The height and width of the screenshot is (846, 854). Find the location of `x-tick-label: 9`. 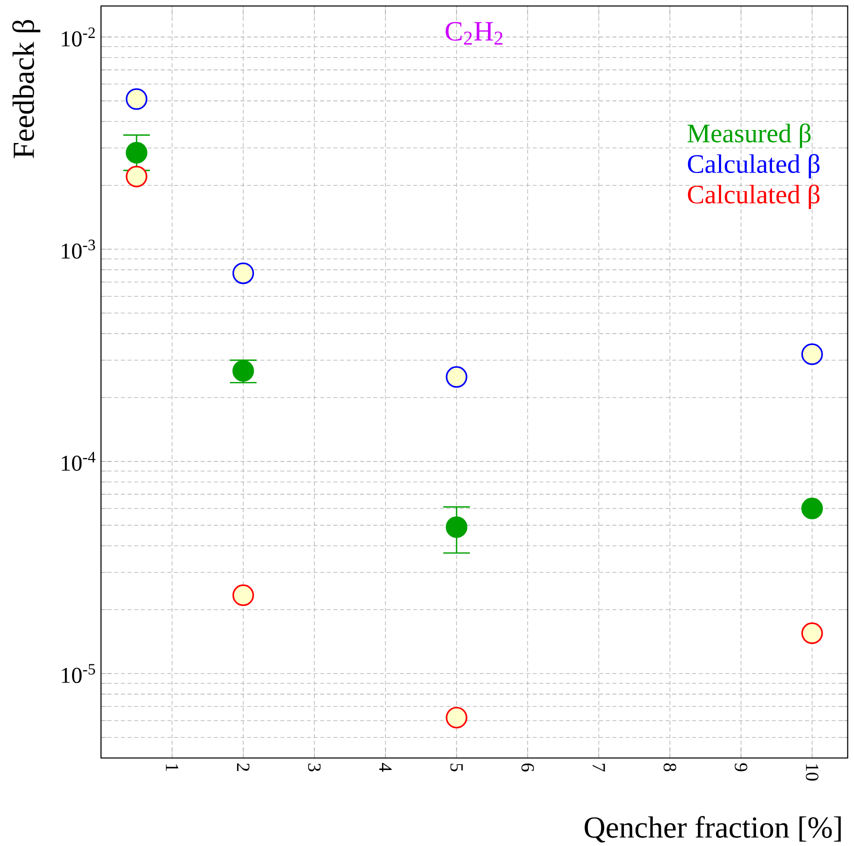

x-tick-label: 9 is located at coordinates (741, 767).